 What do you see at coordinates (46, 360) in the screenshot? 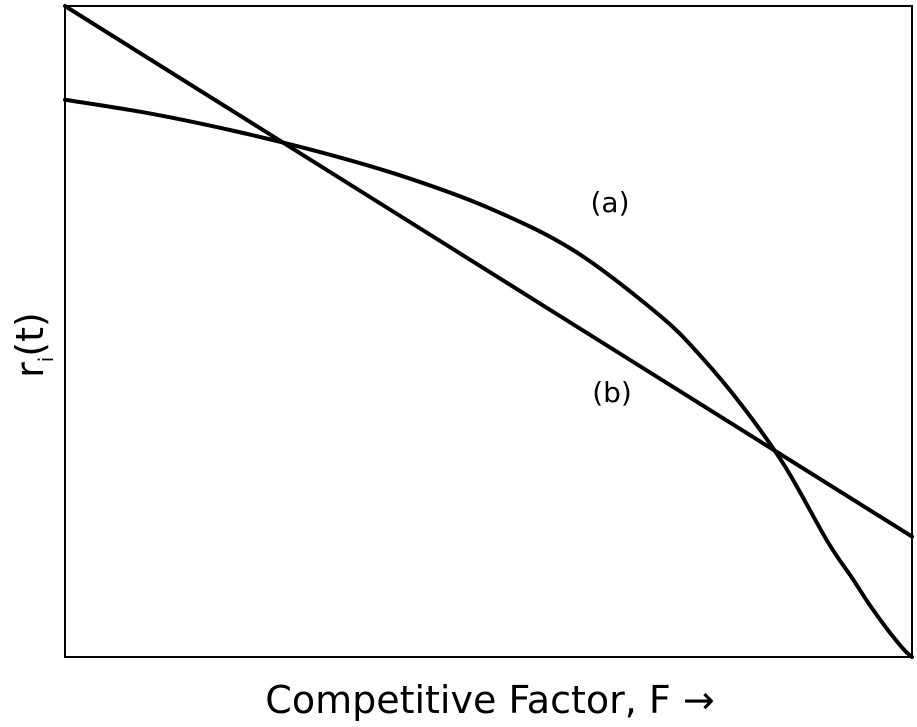
I see `y-axis-label-subscript: i` at bounding box center [46, 360].